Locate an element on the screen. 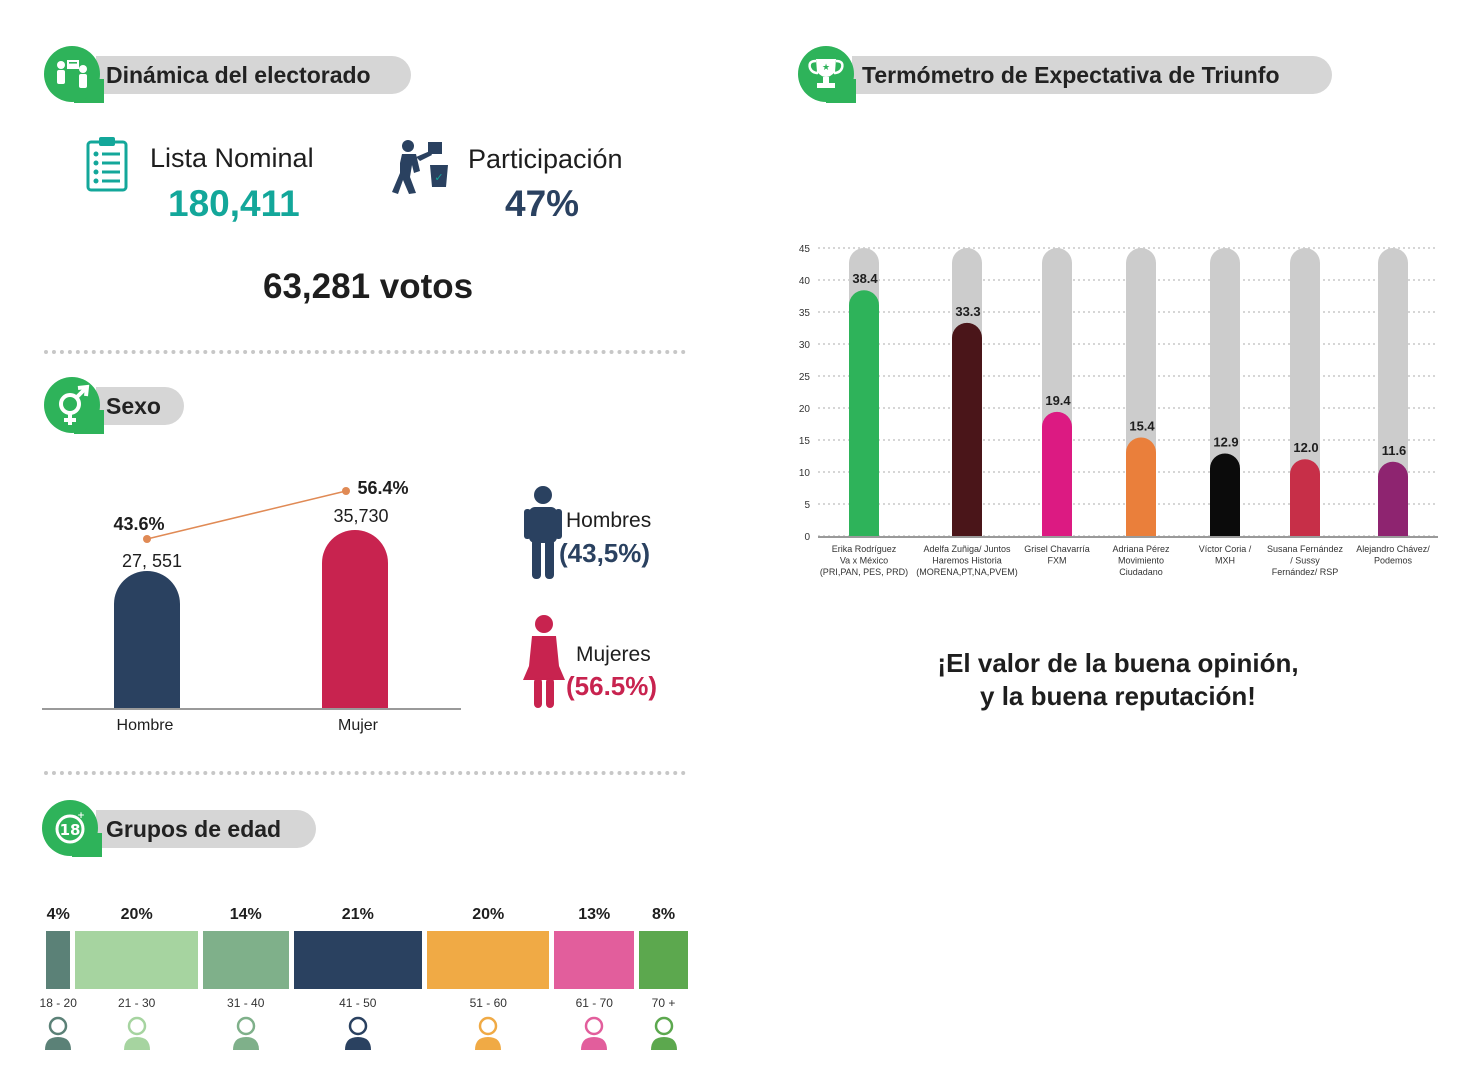 This screenshot has height=1080, width=1465. bar-mujer is located at coordinates (355, 619).